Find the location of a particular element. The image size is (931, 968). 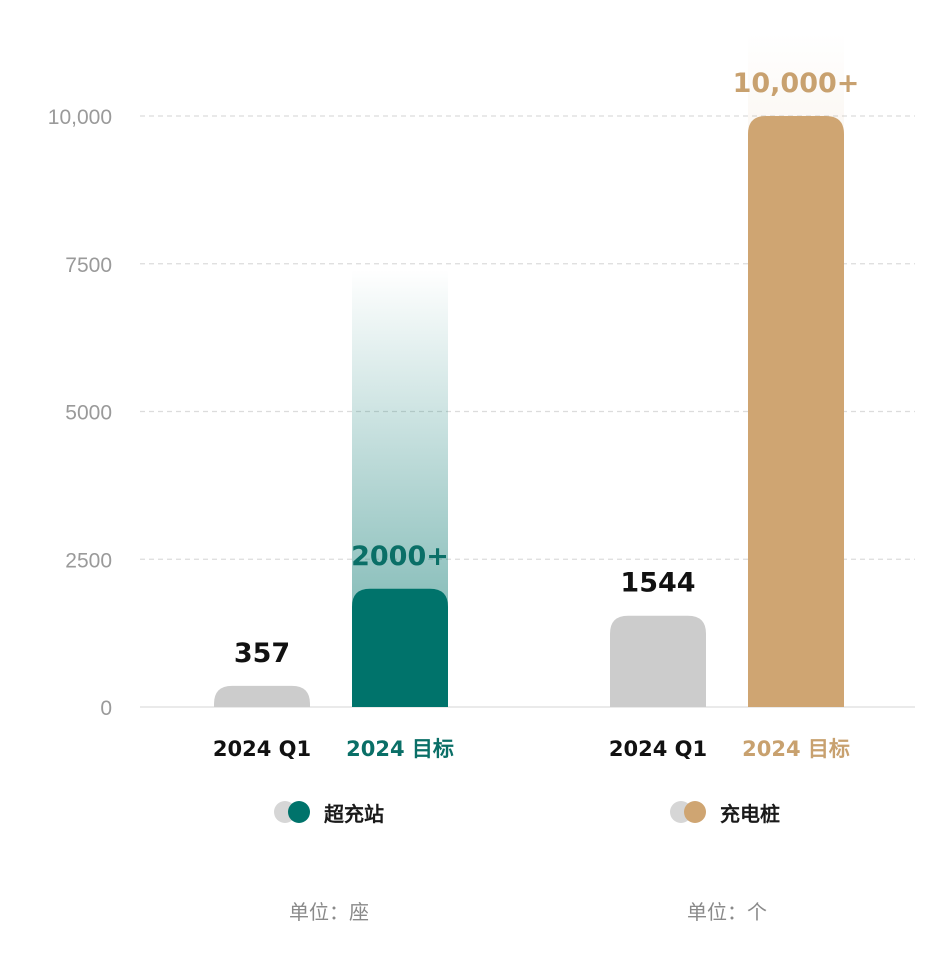

y-tick-label: 7500 is located at coordinates (88, 265).